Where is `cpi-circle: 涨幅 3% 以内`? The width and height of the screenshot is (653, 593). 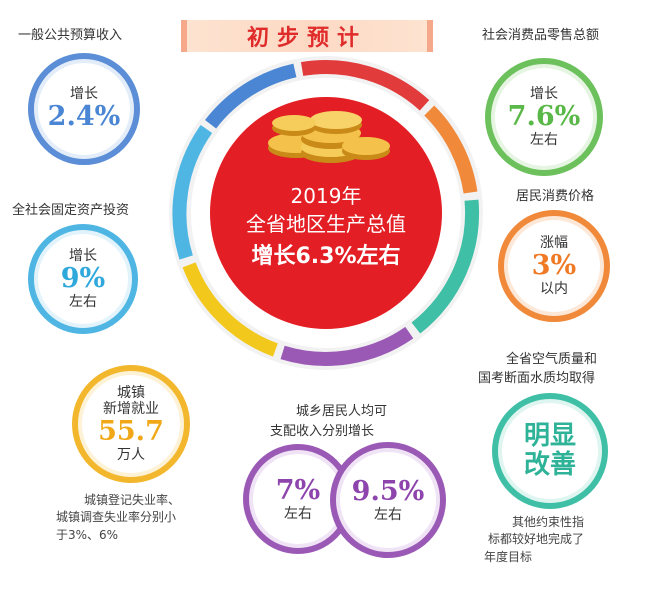
cpi-circle: 涨幅 3% 以内 is located at coordinates (554, 266).